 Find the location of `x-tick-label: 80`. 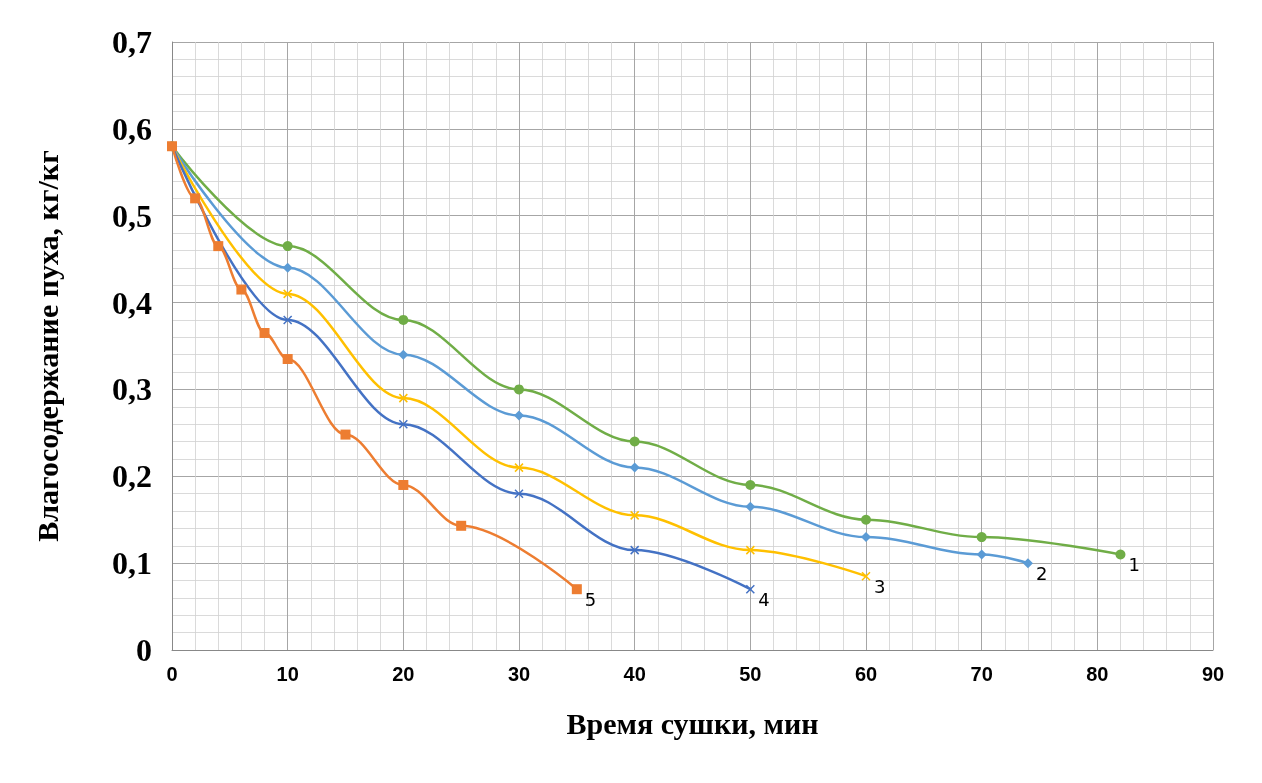

x-tick-label: 80 is located at coordinates (1097, 674).